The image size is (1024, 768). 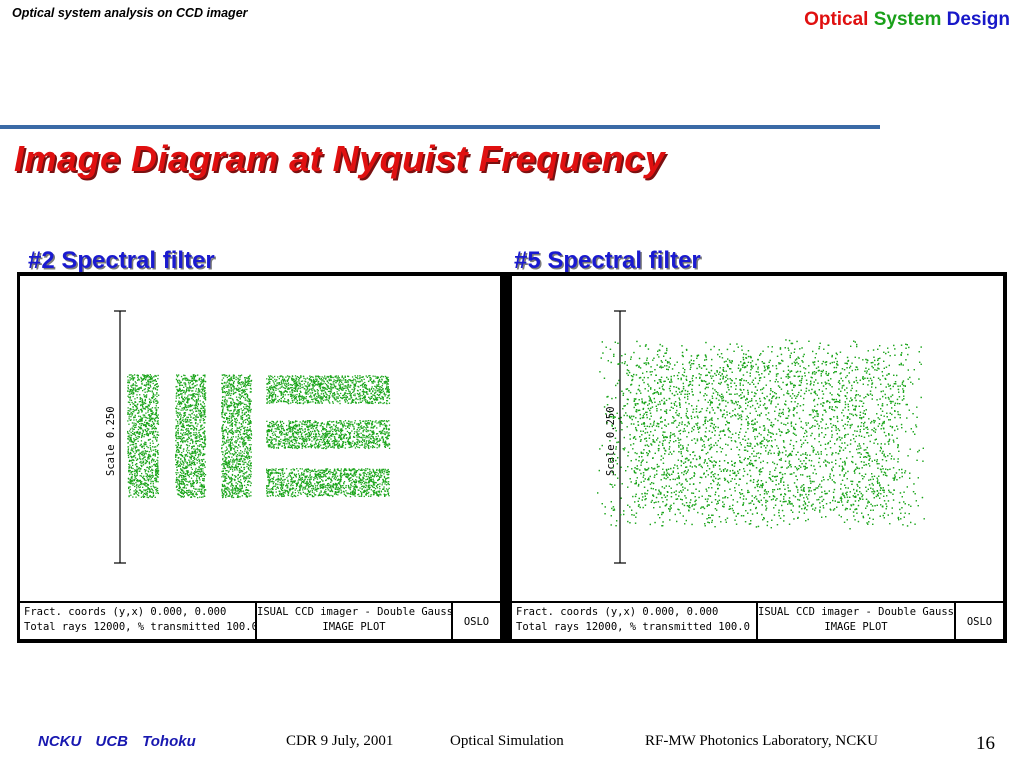 I want to click on scale-label-left: Scale 0.250, so click(x=111, y=441).